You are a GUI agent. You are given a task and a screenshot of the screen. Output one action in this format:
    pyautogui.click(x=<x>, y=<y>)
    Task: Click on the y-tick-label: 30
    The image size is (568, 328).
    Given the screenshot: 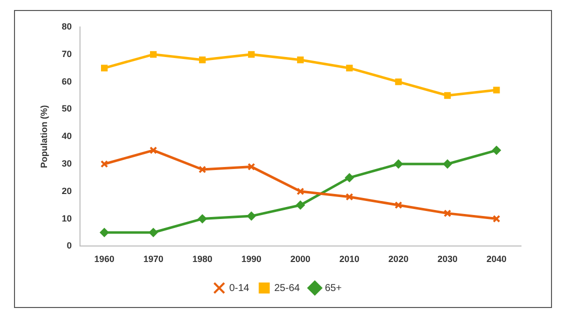 What is the action you would take?
    pyautogui.click(x=67, y=163)
    